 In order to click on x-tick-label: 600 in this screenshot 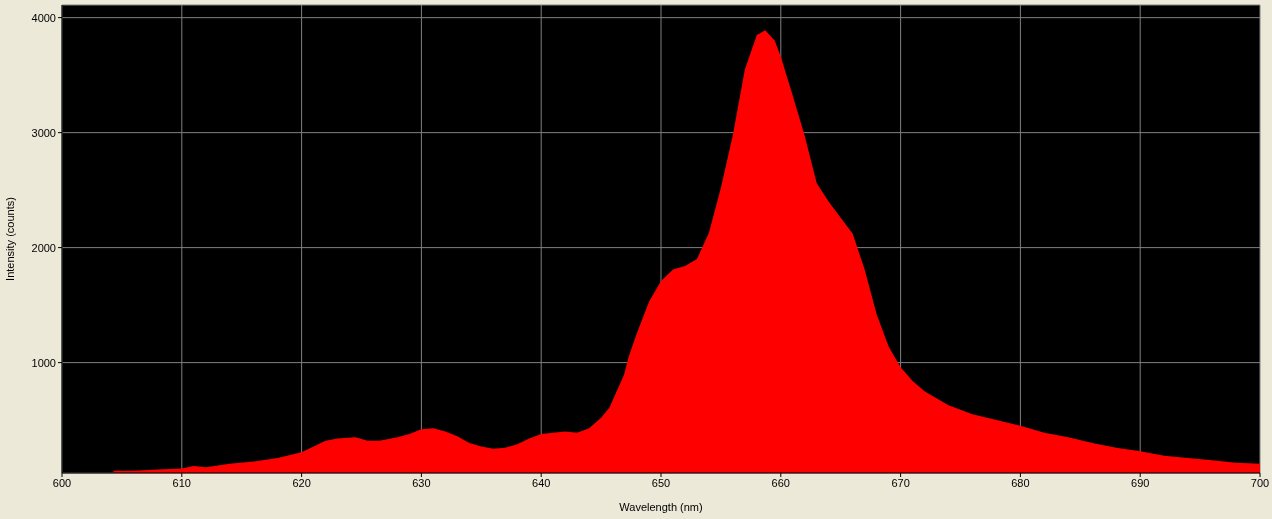, I will do `click(62, 482)`.